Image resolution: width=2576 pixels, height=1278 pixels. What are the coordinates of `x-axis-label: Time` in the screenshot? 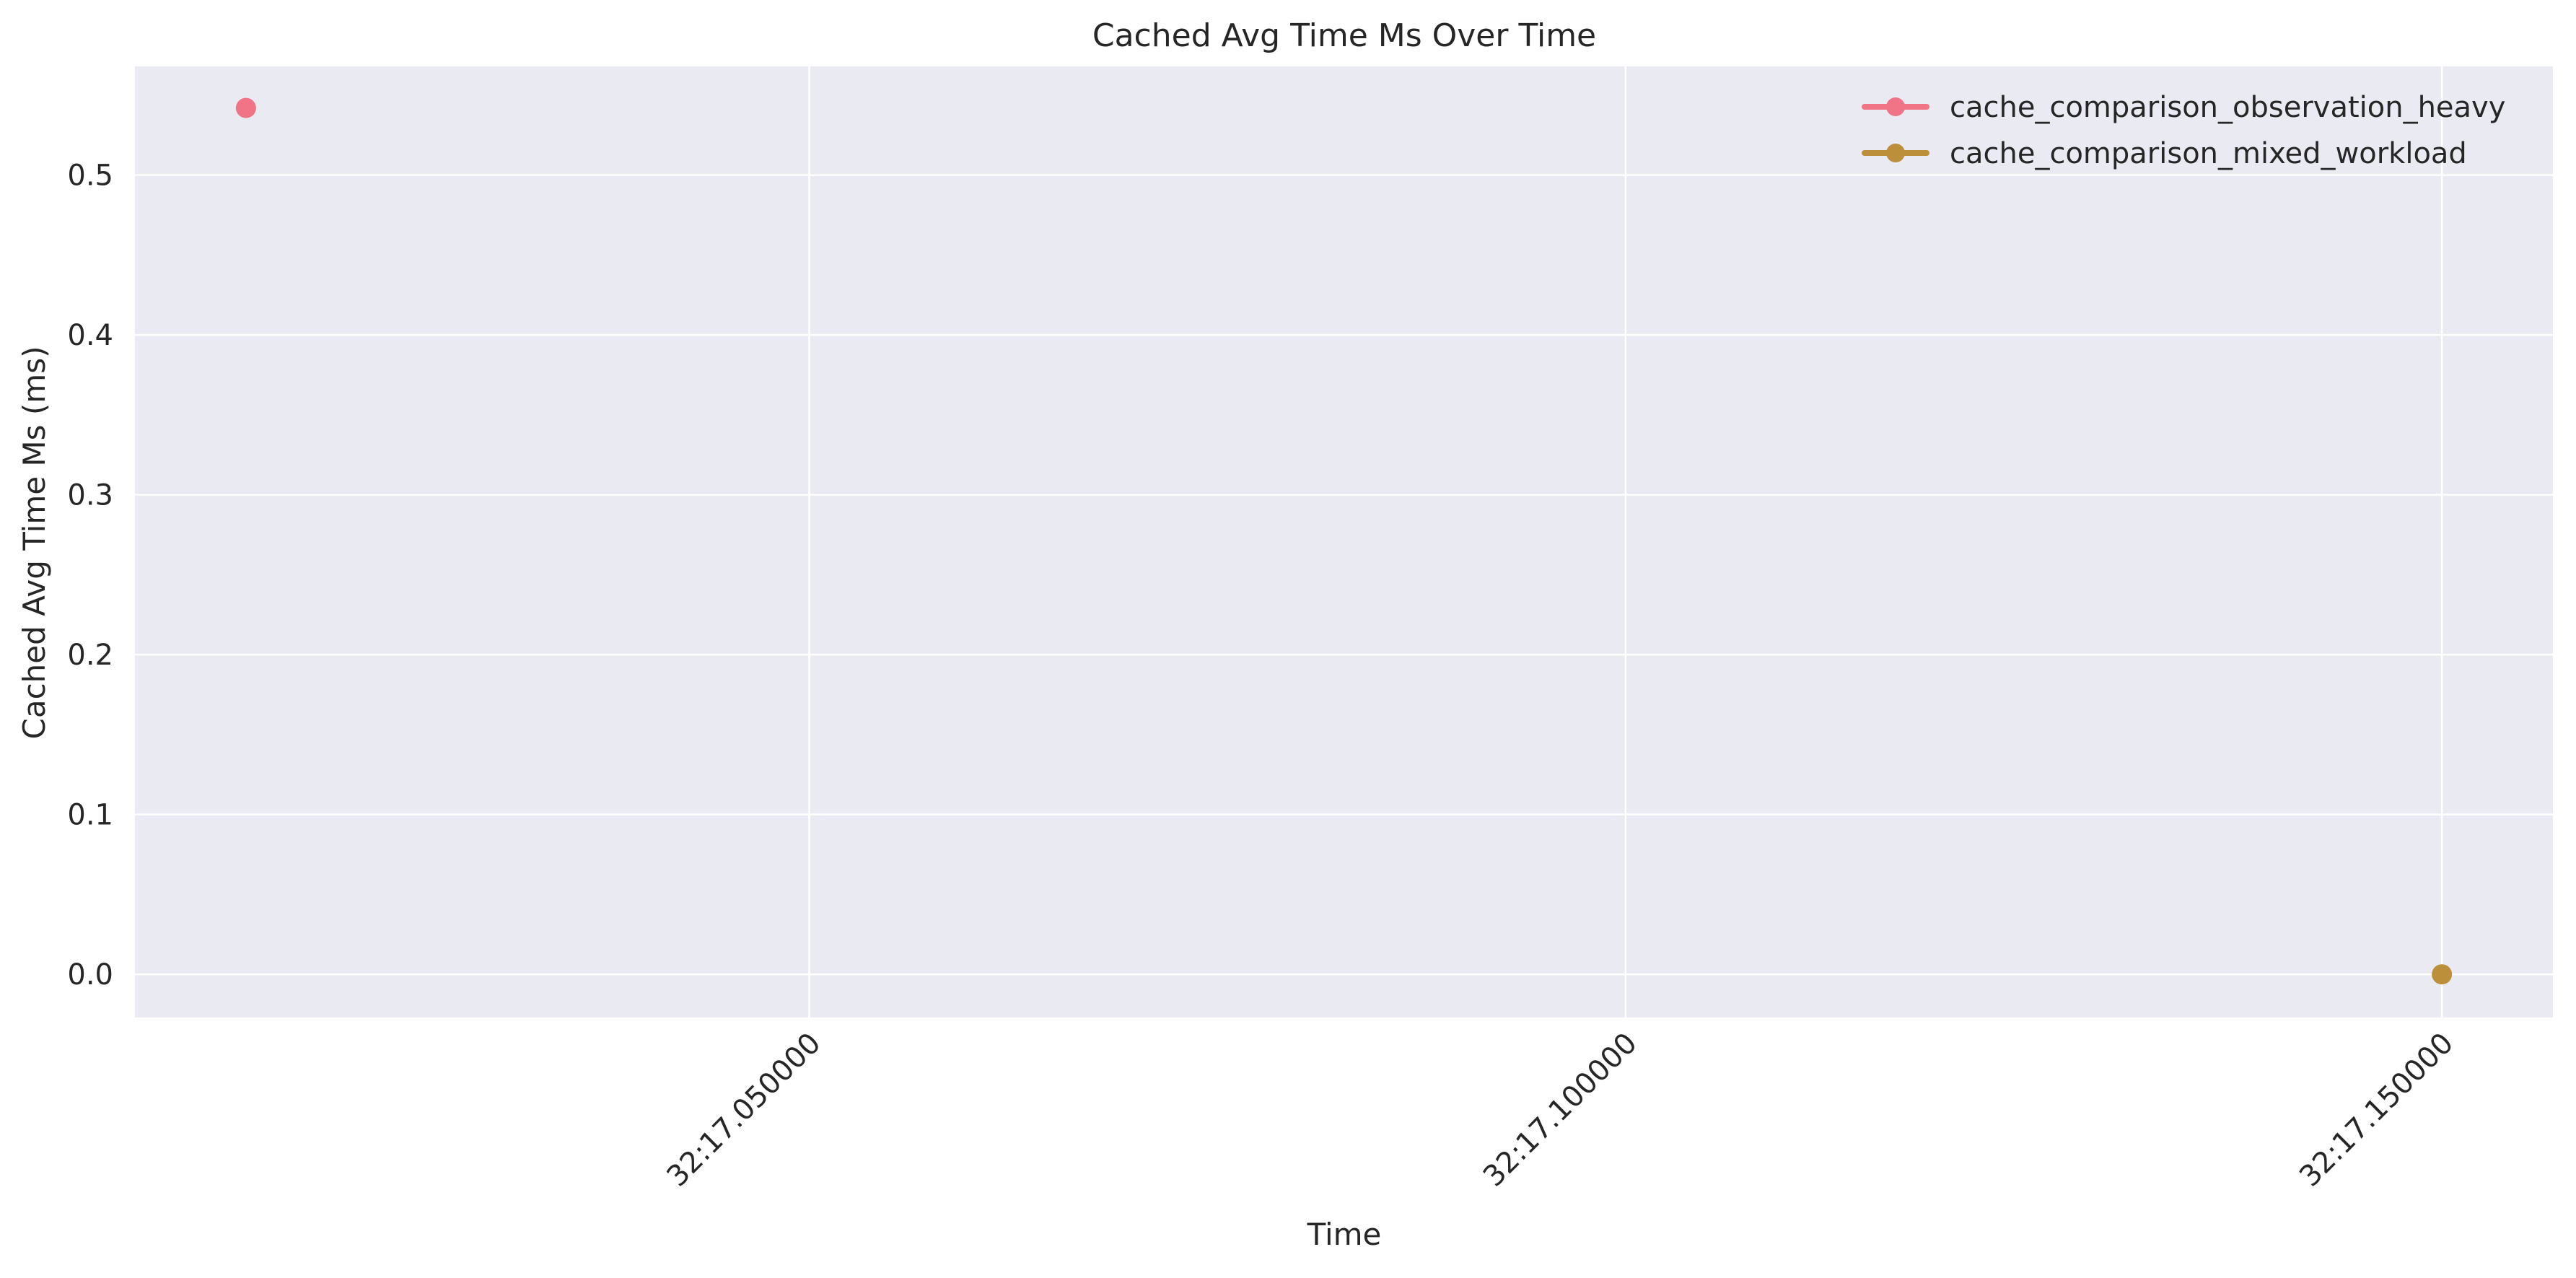 It's located at (1344, 1234).